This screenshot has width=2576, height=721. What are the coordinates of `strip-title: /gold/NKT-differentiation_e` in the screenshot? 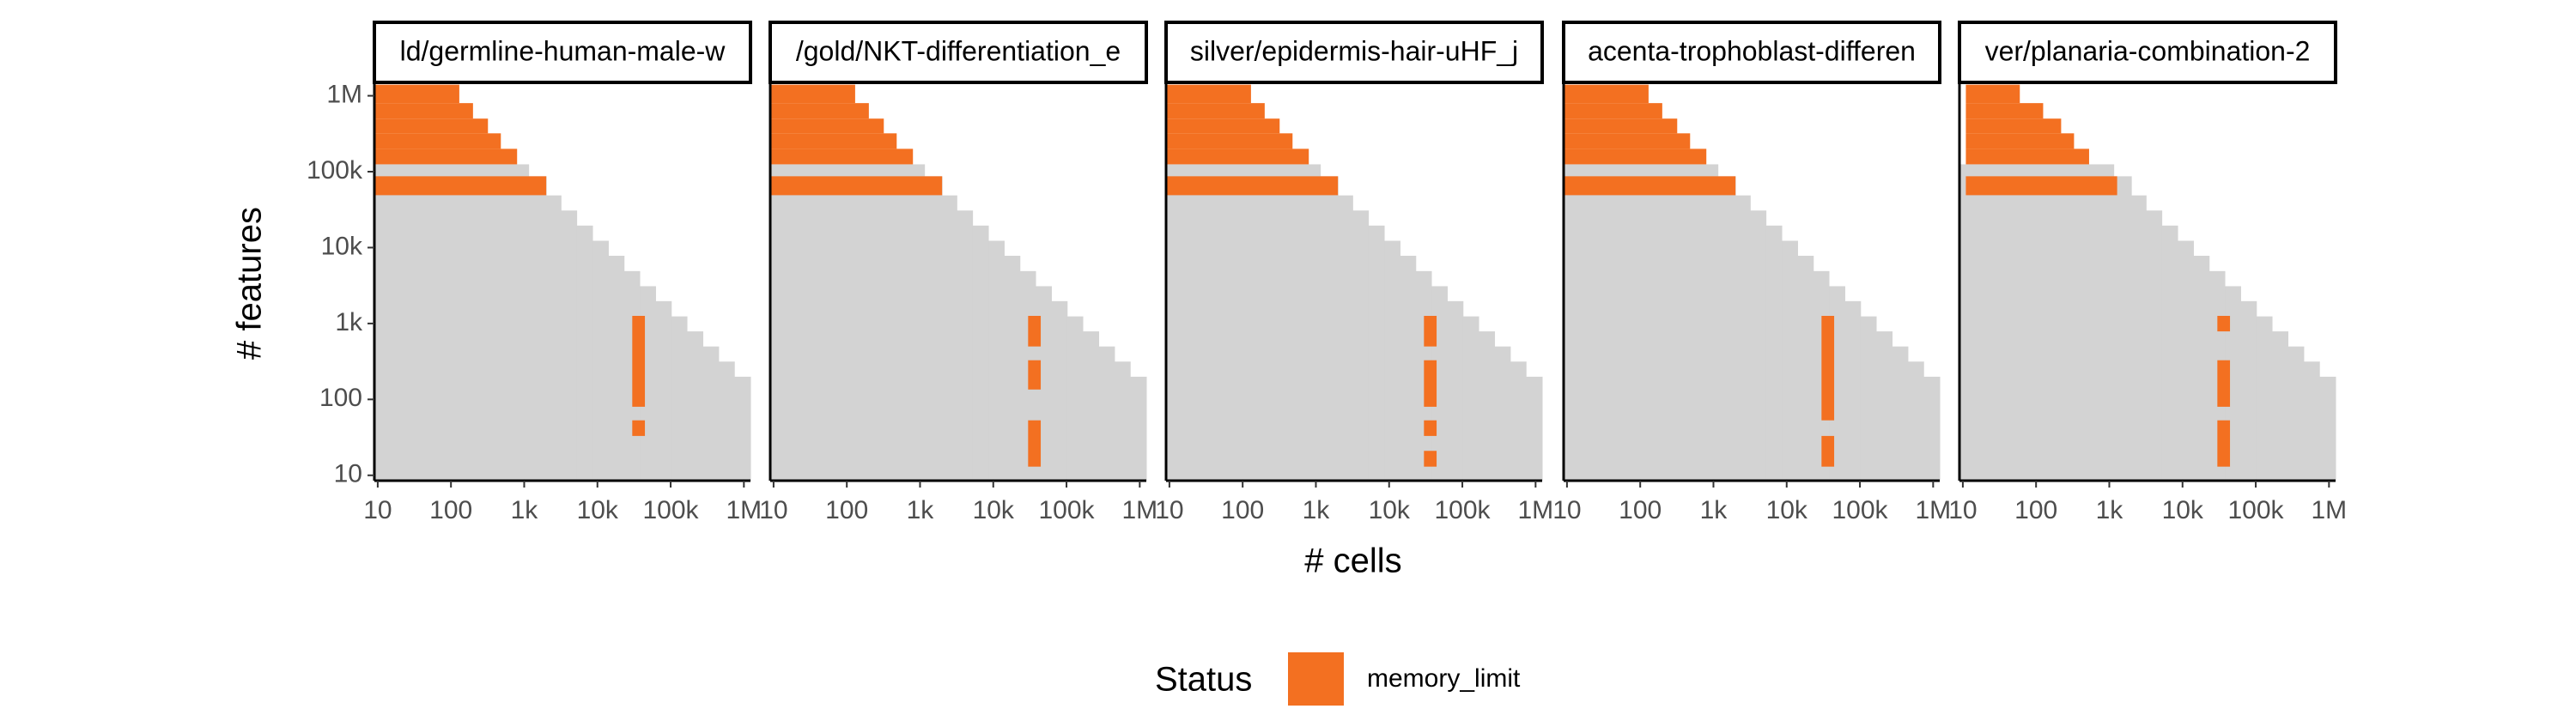 It's located at (958, 50).